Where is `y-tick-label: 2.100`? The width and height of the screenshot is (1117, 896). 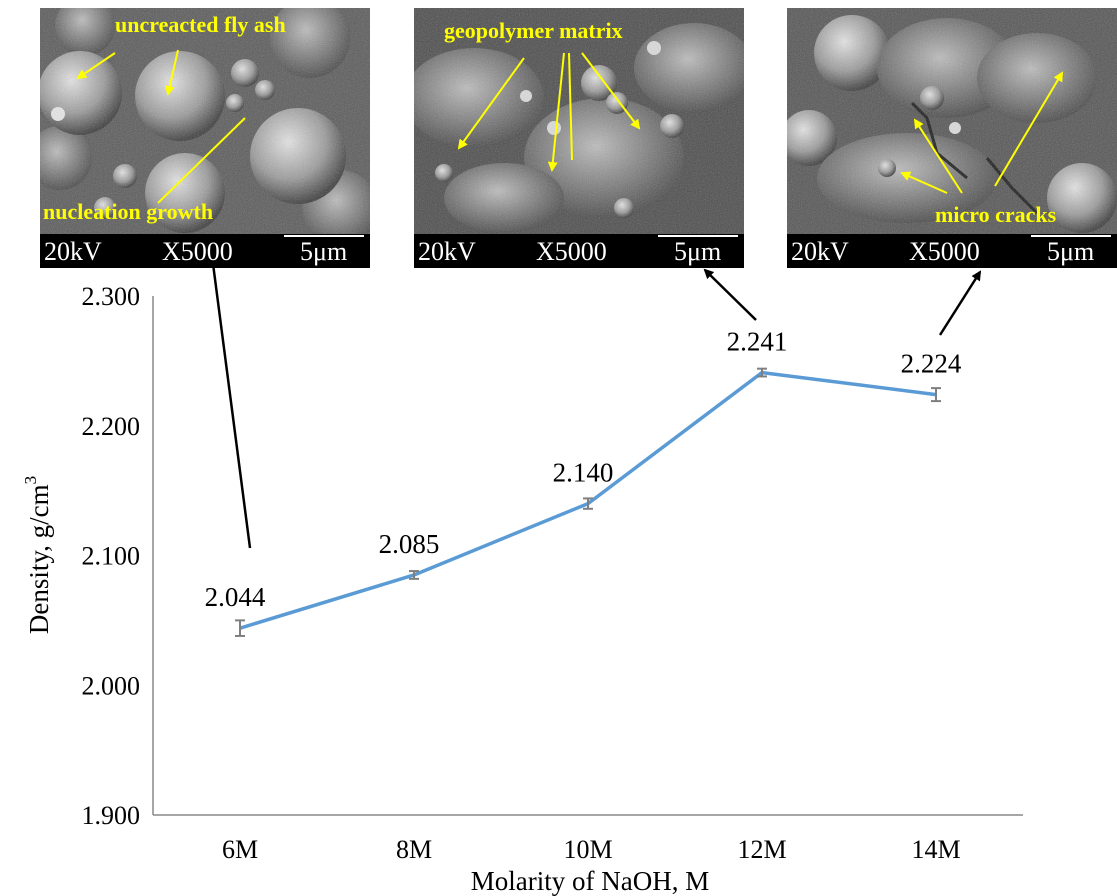 y-tick-label: 2.100 is located at coordinates (111, 556).